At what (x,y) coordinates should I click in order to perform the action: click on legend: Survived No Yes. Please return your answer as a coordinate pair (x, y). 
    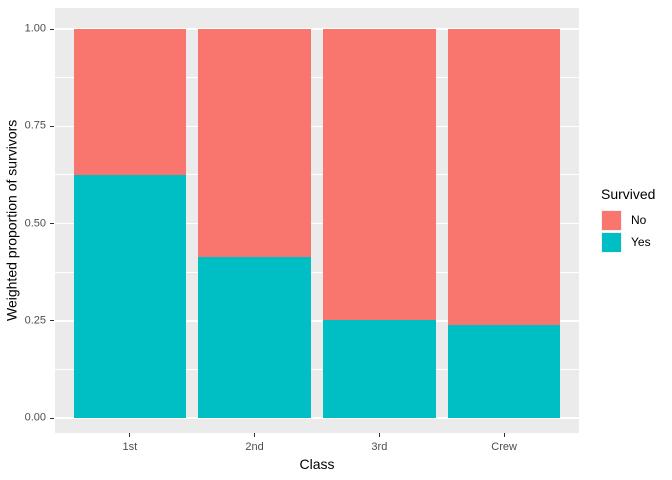
    Looking at the image, I should click on (628, 219).